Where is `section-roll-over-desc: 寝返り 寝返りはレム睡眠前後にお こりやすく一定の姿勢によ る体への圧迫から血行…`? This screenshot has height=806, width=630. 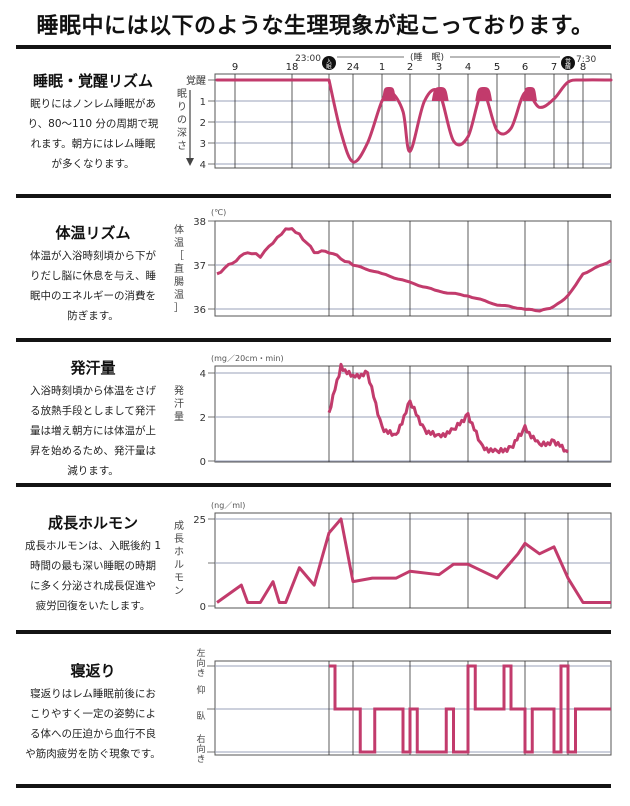 section-roll-over-desc: 寝返り 寝返りはレム睡眠前後にお こりやすく一定の姿勢によ る体への圧迫から血行… is located at coordinates (93, 712).